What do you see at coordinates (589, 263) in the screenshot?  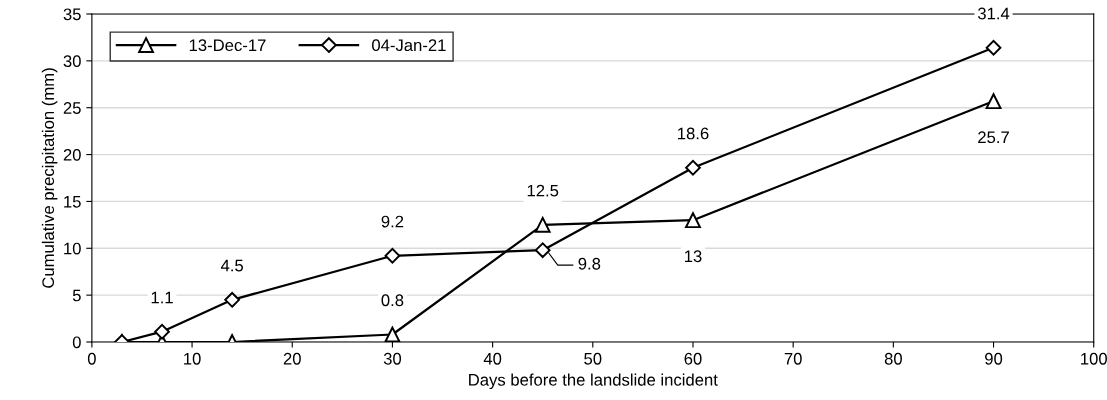 I see `data-label: 9.8` at bounding box center [589, 263].